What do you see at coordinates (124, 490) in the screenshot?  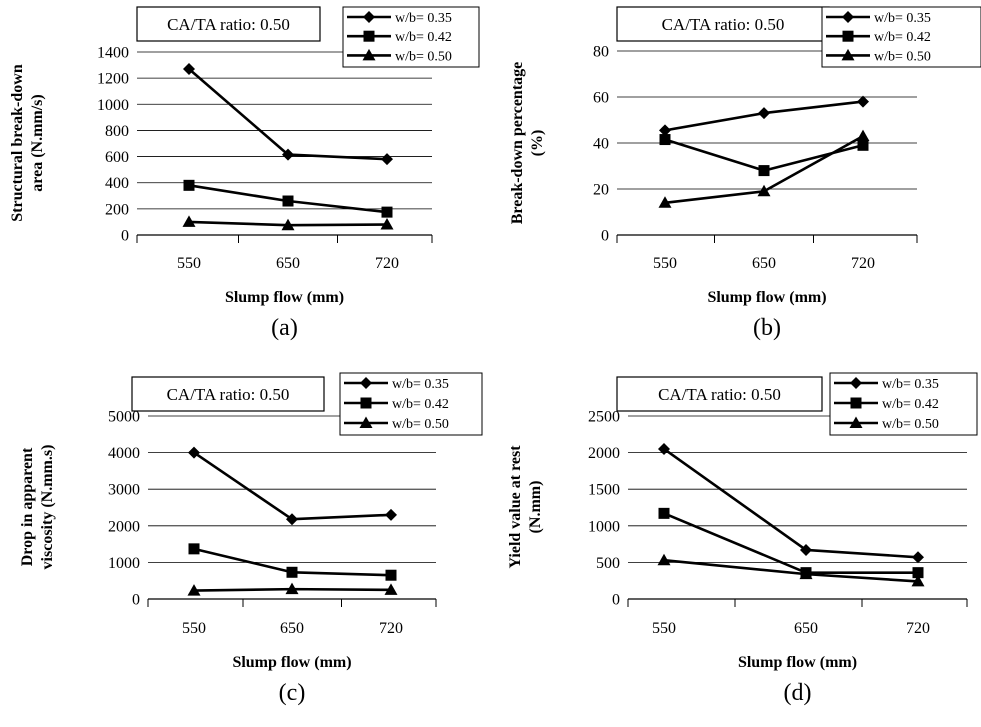 I see `y-tick-label: 3000` at bounding box center [124, 490].